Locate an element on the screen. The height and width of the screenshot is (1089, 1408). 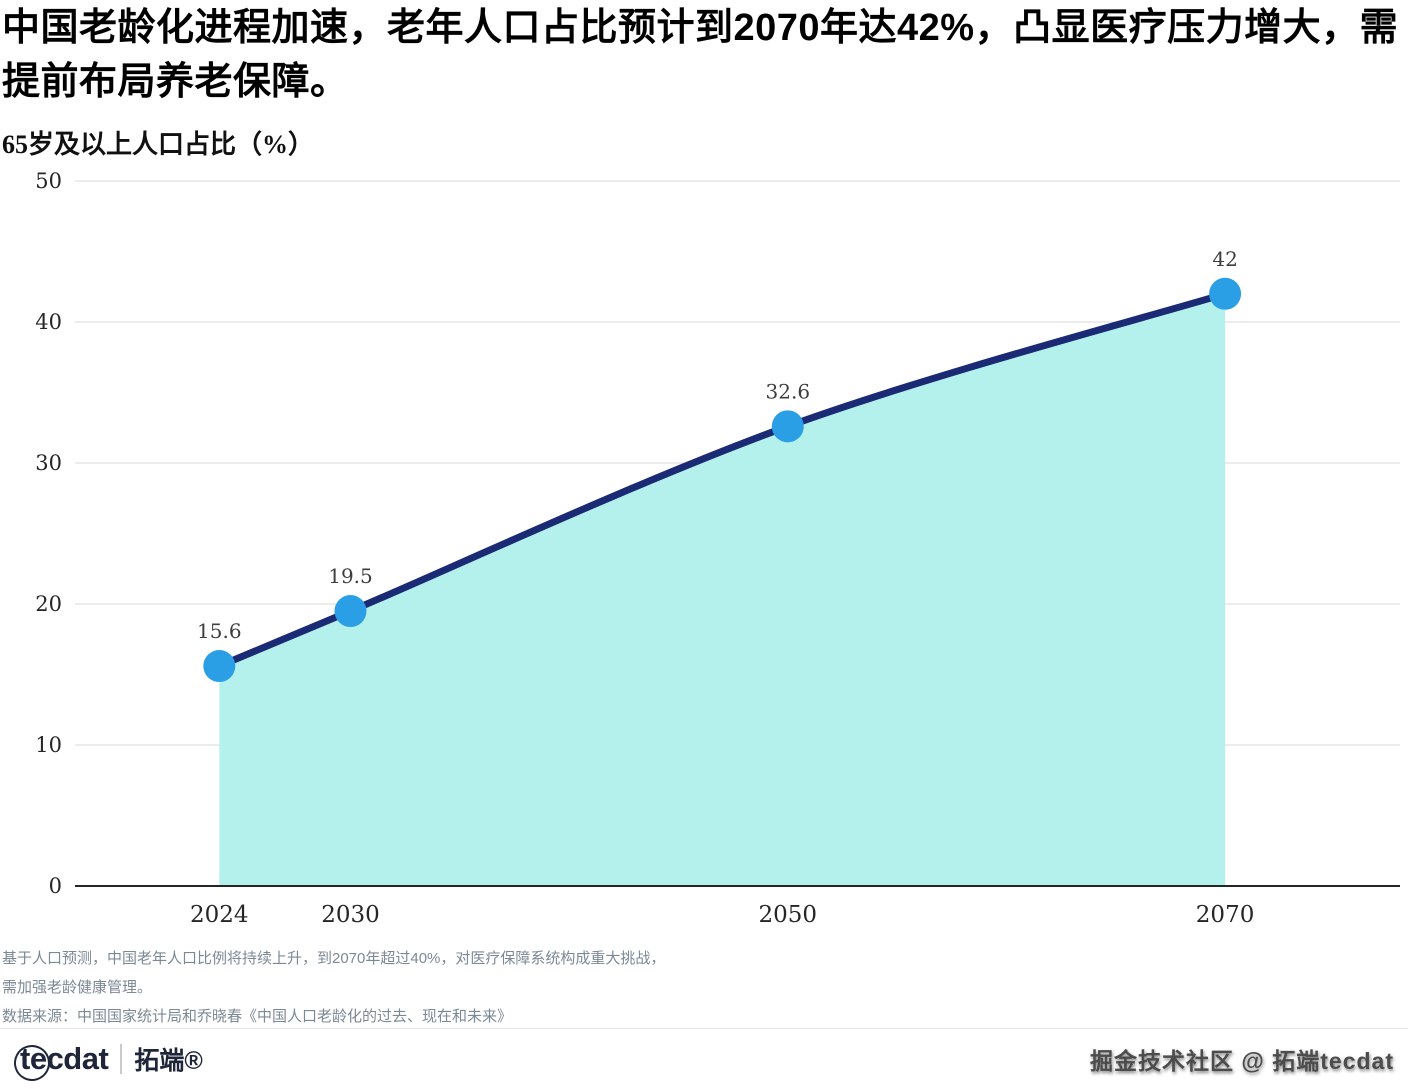
chart-subtitle: 65岁及以上人口占比（%） is located at coordinates (158, 144).